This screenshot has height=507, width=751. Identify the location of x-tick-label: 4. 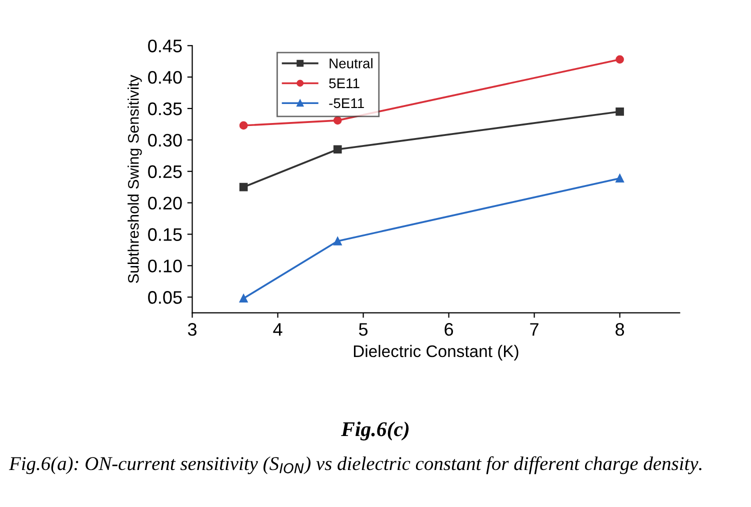
(277, 329).